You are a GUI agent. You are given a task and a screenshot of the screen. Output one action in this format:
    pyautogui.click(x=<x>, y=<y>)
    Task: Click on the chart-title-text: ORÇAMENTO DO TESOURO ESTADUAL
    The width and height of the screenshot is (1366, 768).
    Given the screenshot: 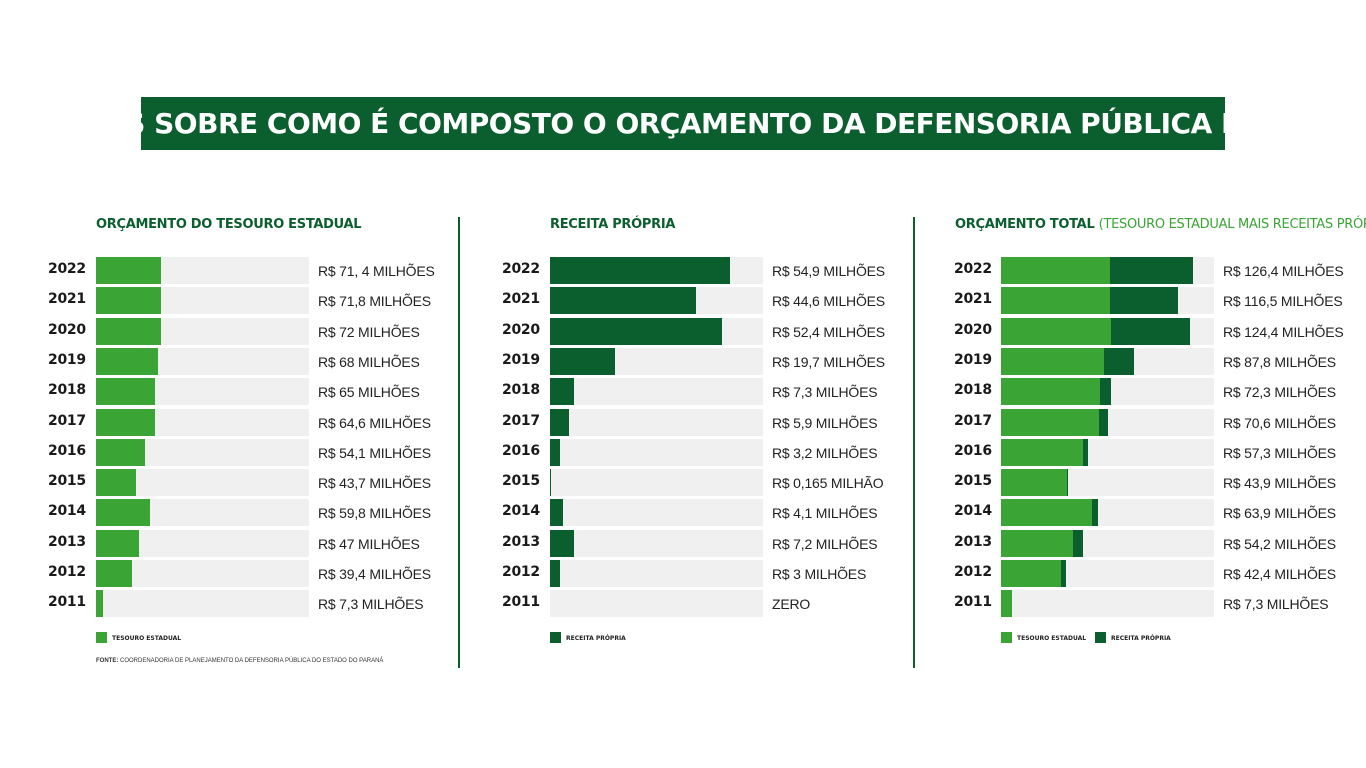 What is the action you would take?
    pyautogui.click(x=229, y=224)
    